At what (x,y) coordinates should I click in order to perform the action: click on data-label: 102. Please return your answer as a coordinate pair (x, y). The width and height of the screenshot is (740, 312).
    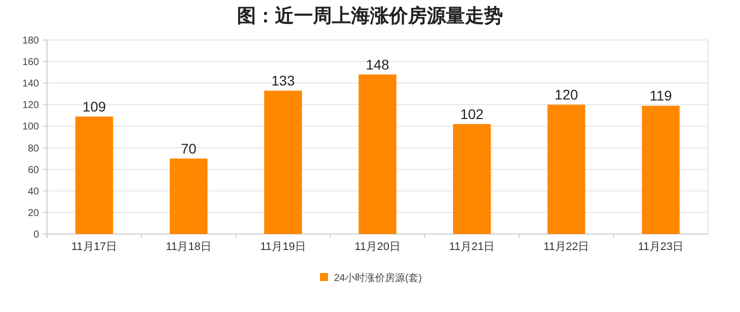
    Looking at the image, I should click on (472, 114).